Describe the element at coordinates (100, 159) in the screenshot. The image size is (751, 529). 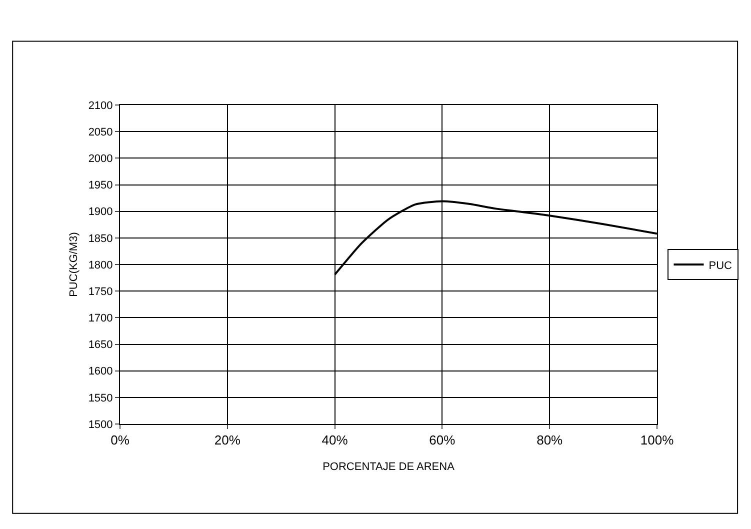
I see `y-tick-label: 2000` at that location.